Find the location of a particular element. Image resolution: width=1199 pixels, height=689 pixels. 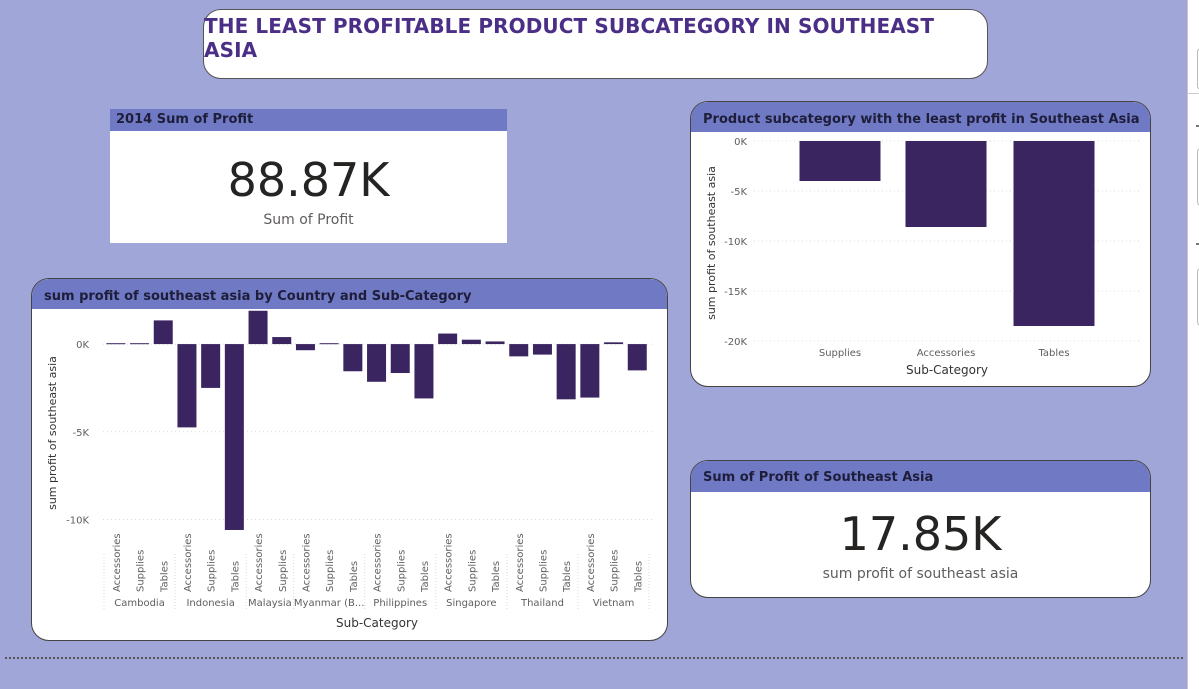

kpi-label: sum profit of southeast asia is located at coordinates (920, 574).